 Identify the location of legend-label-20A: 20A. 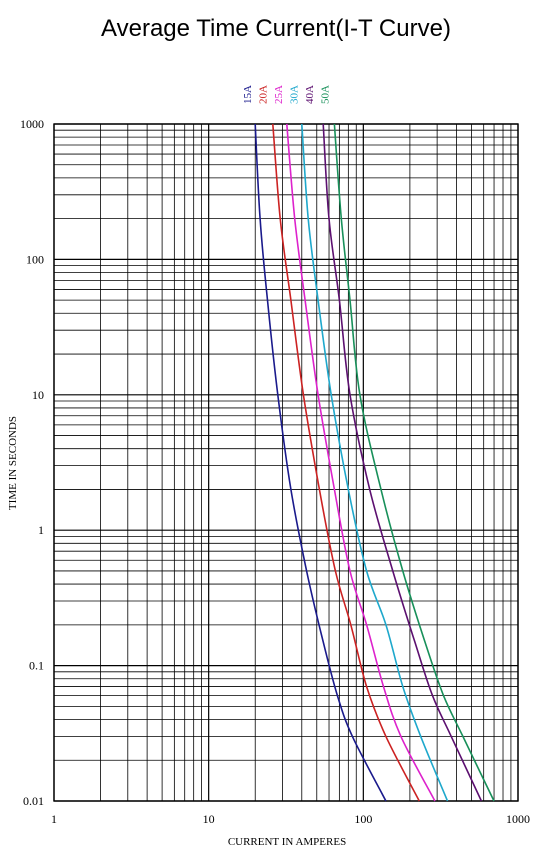
(264, 94).